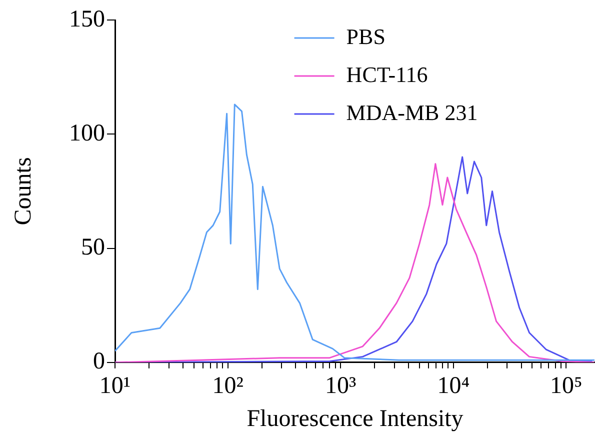  What do you see at coordinates (453, 386) in the screenshot?
I see `x-tick-label: 10⁴` at bounding box center [453, 386].